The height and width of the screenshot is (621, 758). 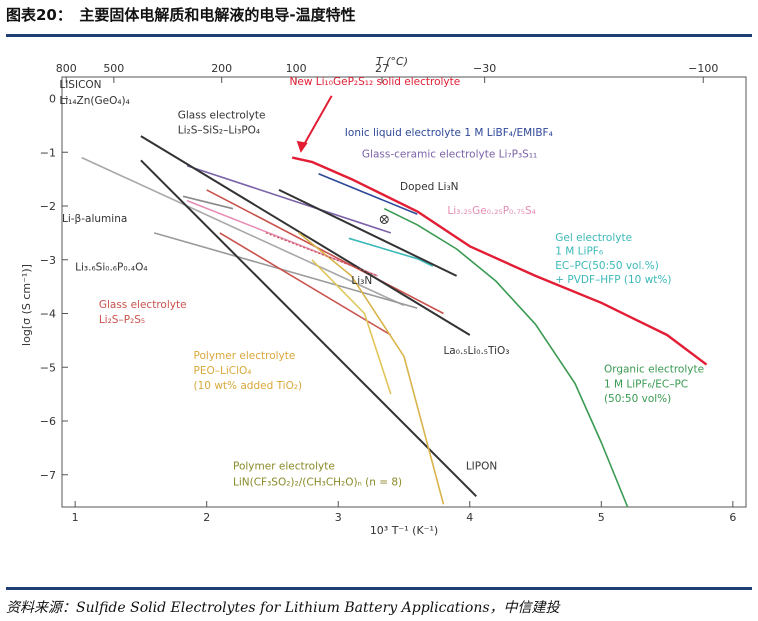 What do you see at coordinates (646, 385) in the screenshot?
I see `series-label: 1 M LiPF₆/EC–PC` at bounding box center [646, 385].